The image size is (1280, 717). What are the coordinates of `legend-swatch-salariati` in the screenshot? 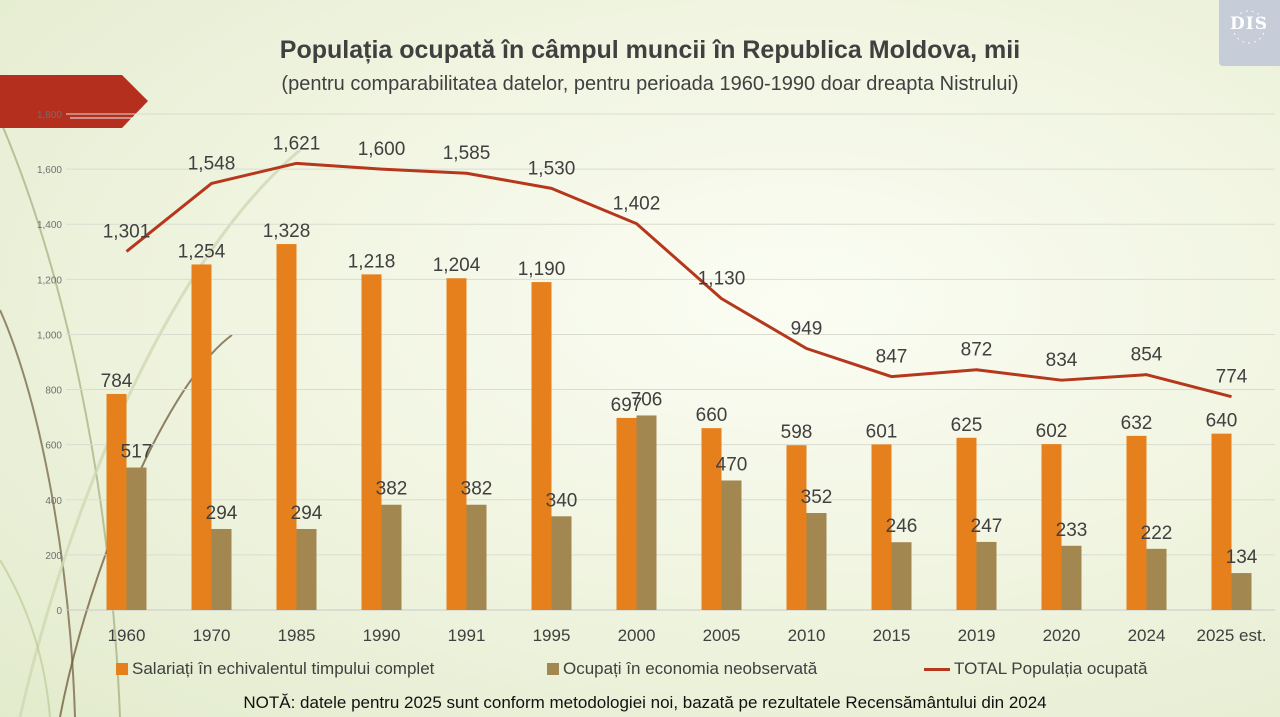 It's located at (122, 669).